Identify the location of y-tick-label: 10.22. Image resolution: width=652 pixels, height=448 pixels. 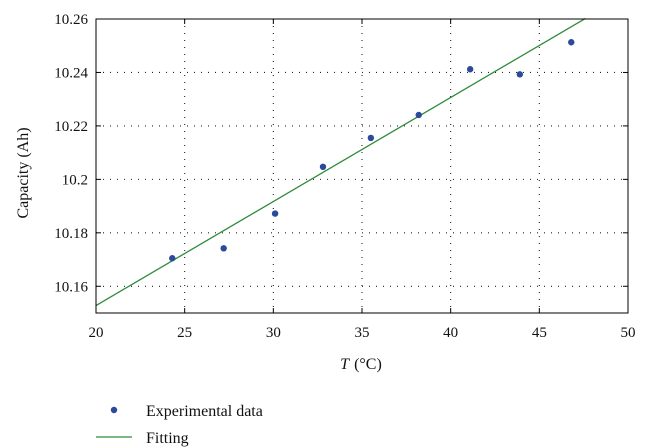
(71, 127).